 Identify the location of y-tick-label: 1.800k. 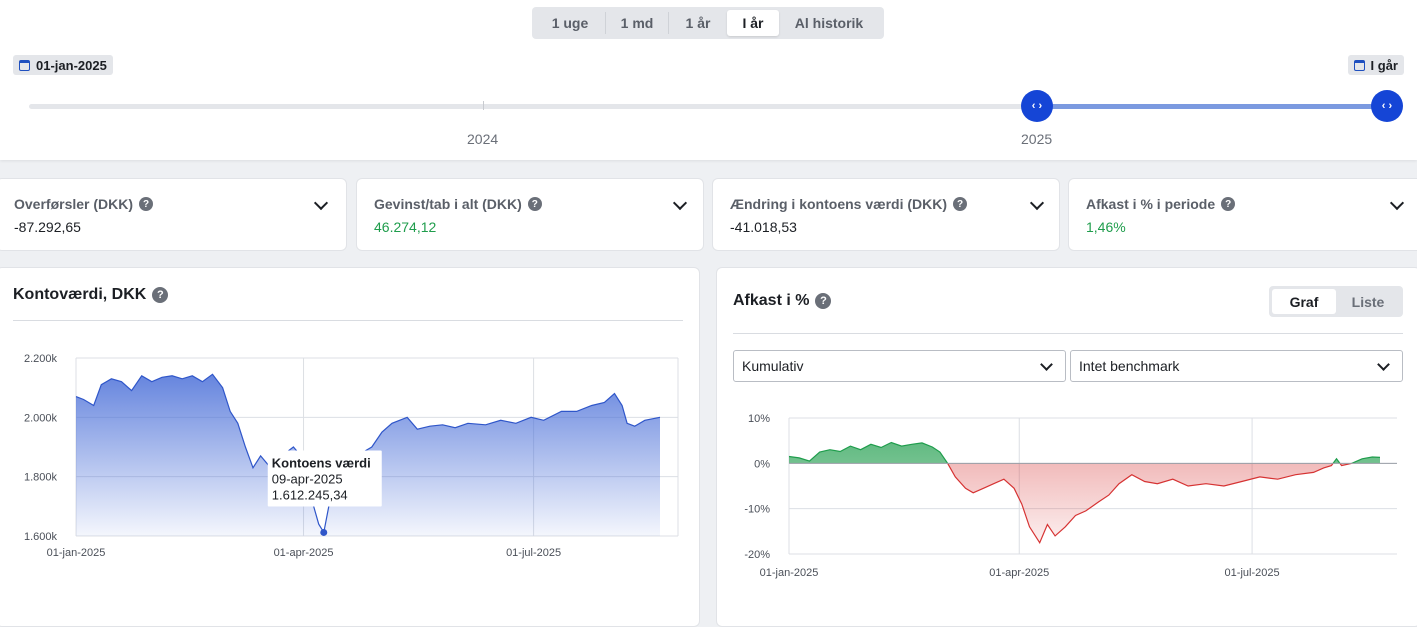
(41, 478).